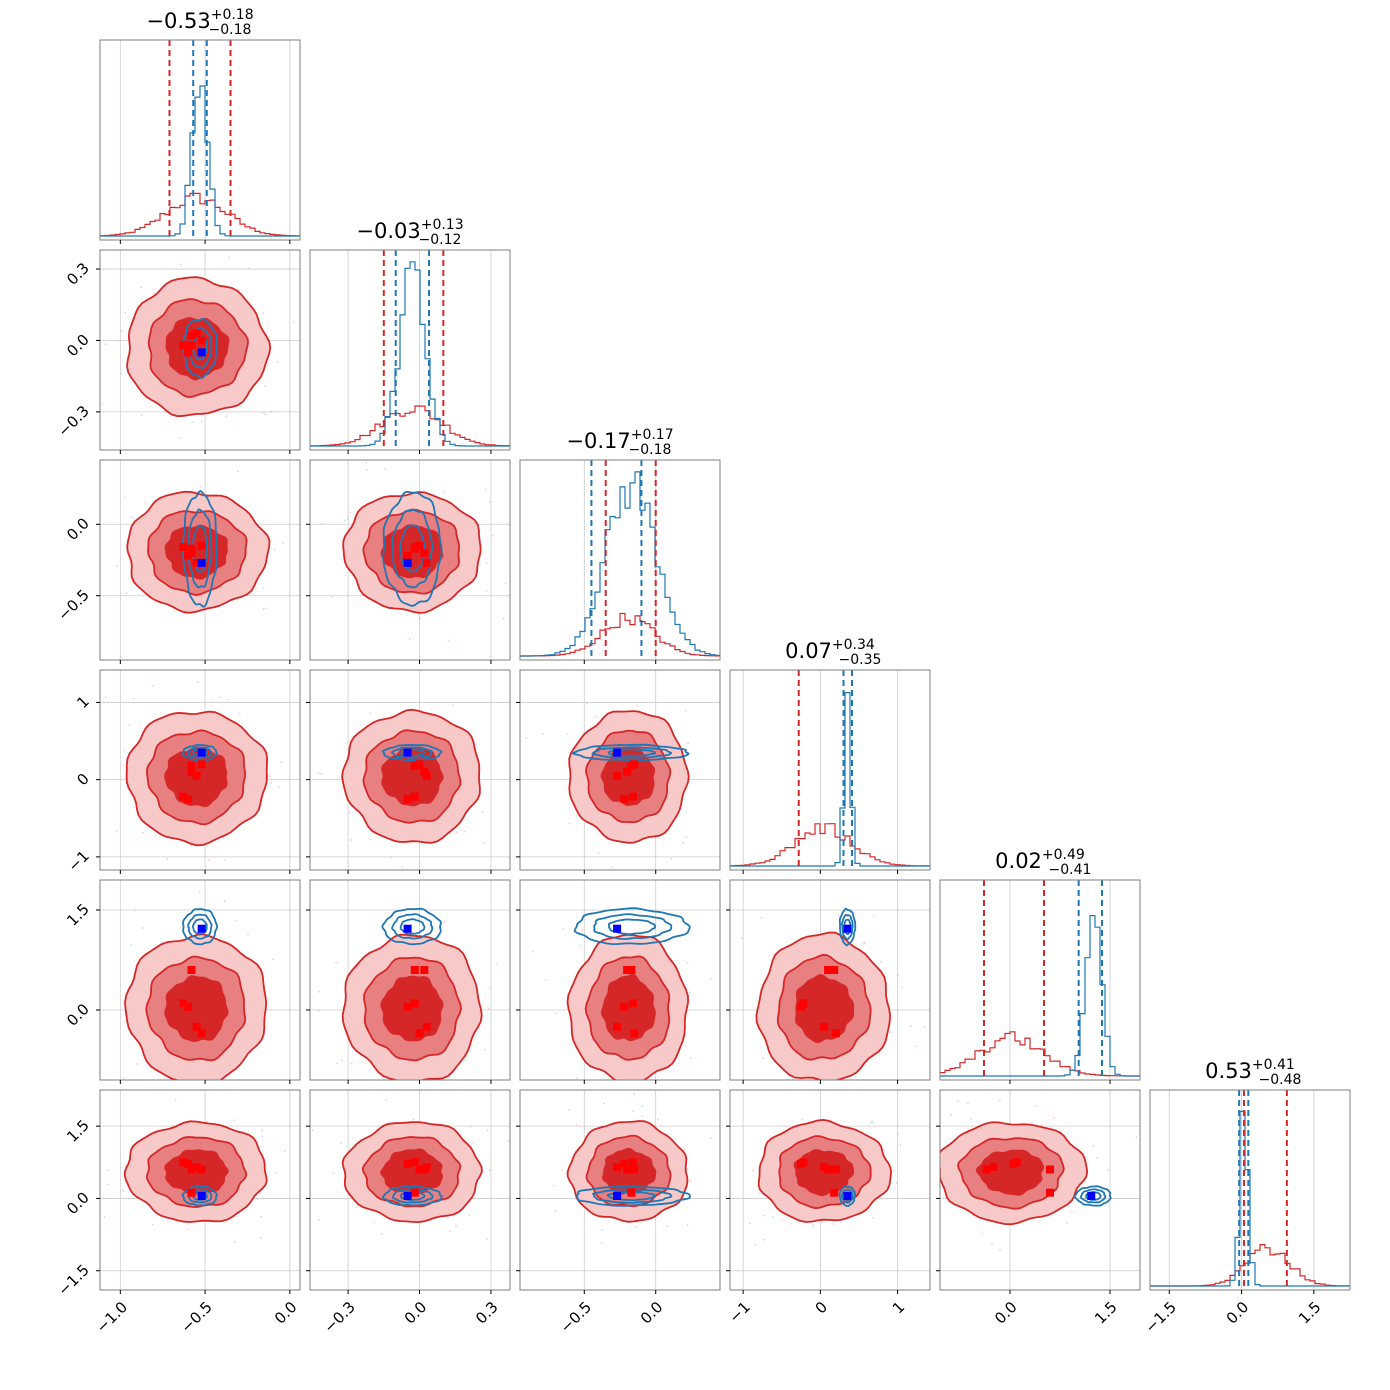 The width and height of the screenshot is (1390, 1390). What do you see at coordinates (78, 1131) in the screenshot?
I see `y-tick-label: 1.5` at bounding box center [78, 1131].